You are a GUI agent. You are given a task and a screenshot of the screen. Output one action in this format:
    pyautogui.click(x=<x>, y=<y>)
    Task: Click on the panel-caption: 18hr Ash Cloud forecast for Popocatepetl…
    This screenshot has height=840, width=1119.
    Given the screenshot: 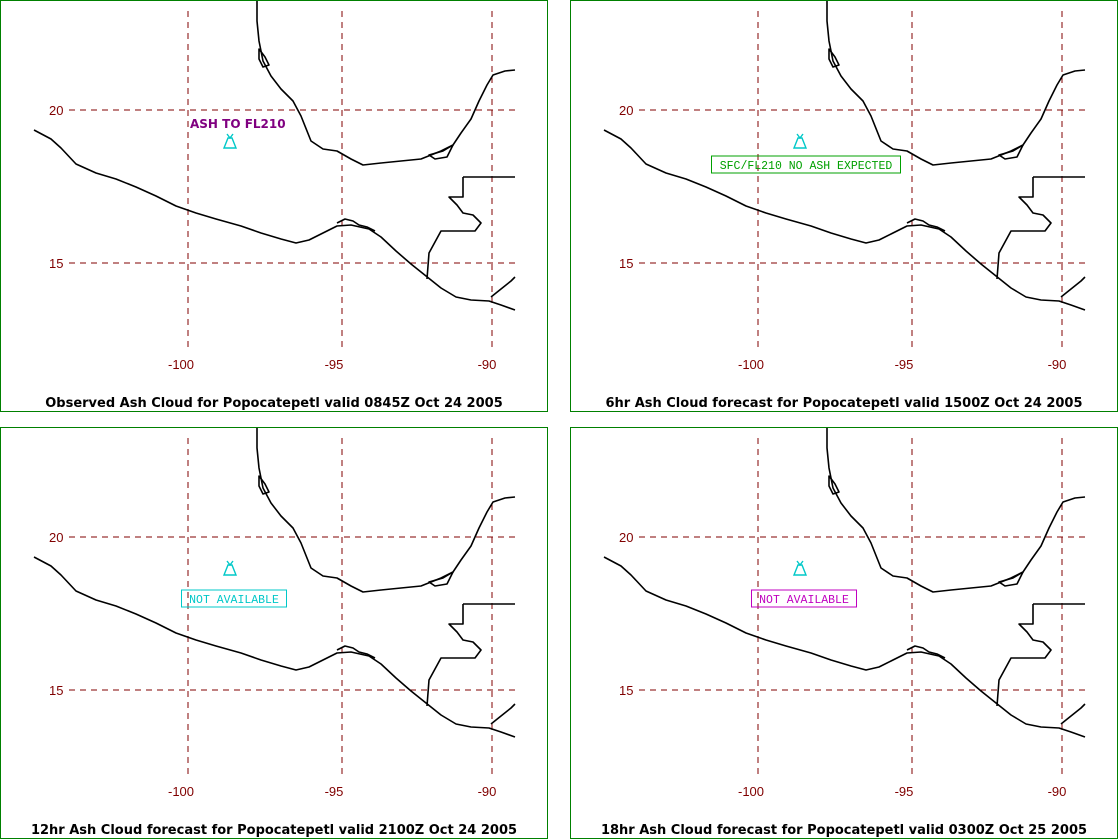 What is the action you would take?
    pyautogui.click(x=844, y=830)
    